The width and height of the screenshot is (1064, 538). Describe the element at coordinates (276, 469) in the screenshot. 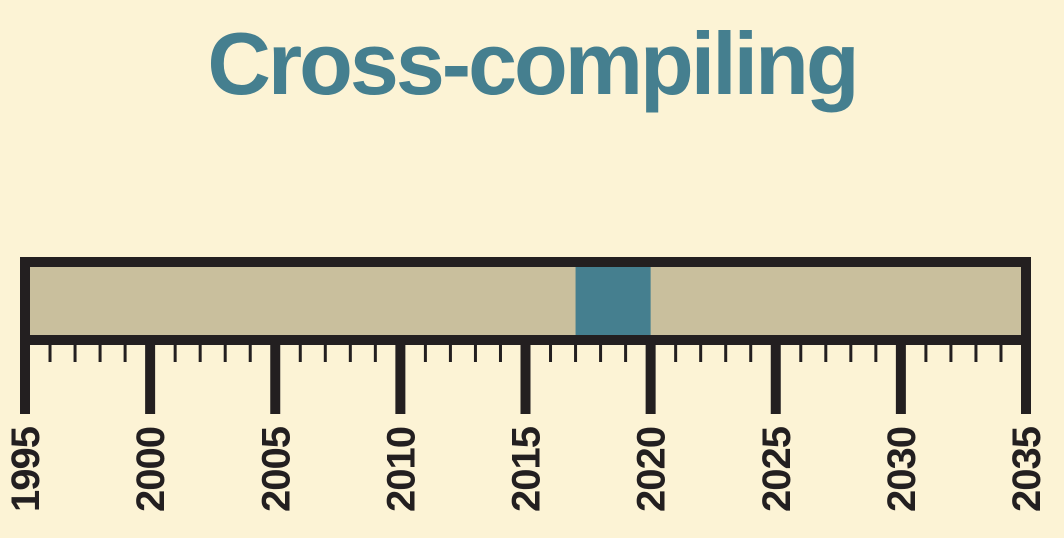

I see `year-label: 2005` at that location.